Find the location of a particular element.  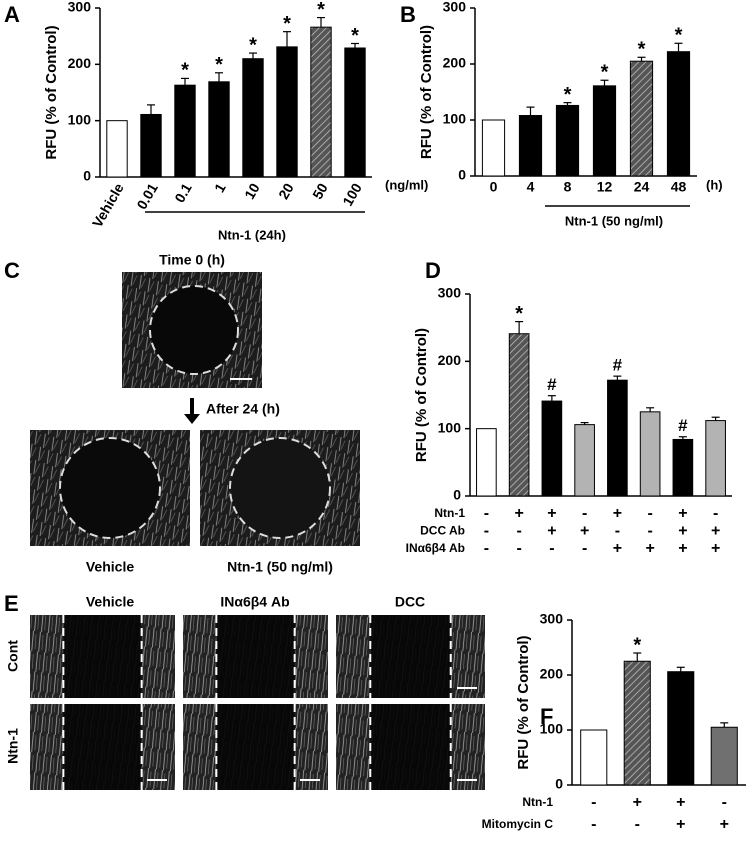

y-axis-label: RFU (% of Control) is located at coordinates (51, 92).